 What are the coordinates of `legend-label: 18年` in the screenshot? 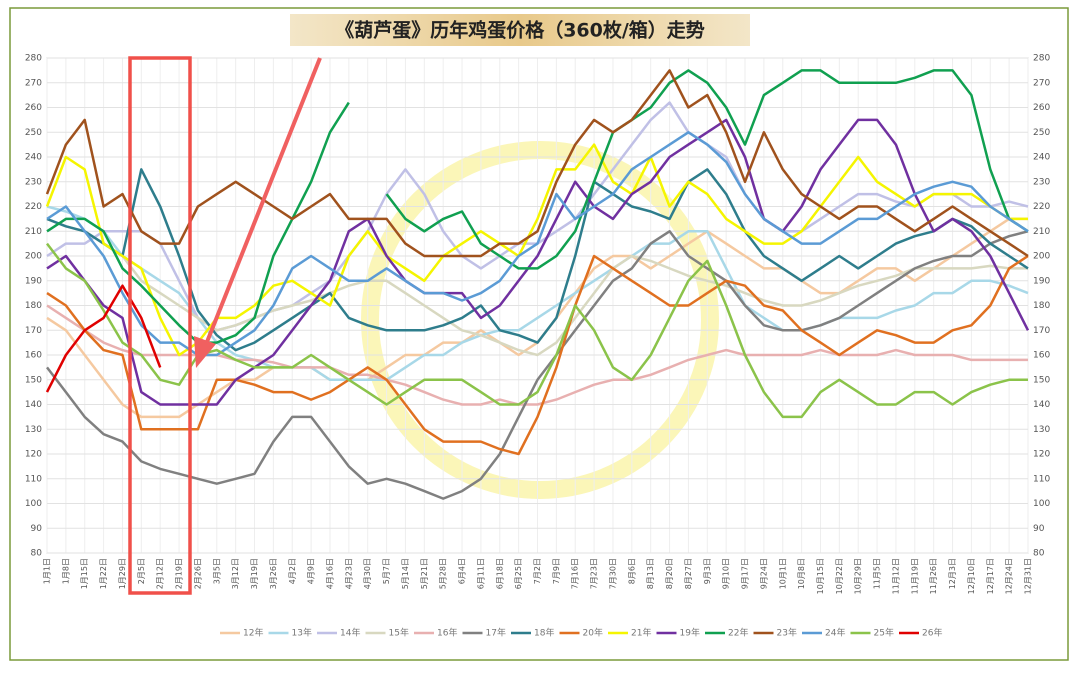 It's located at (544, 633).